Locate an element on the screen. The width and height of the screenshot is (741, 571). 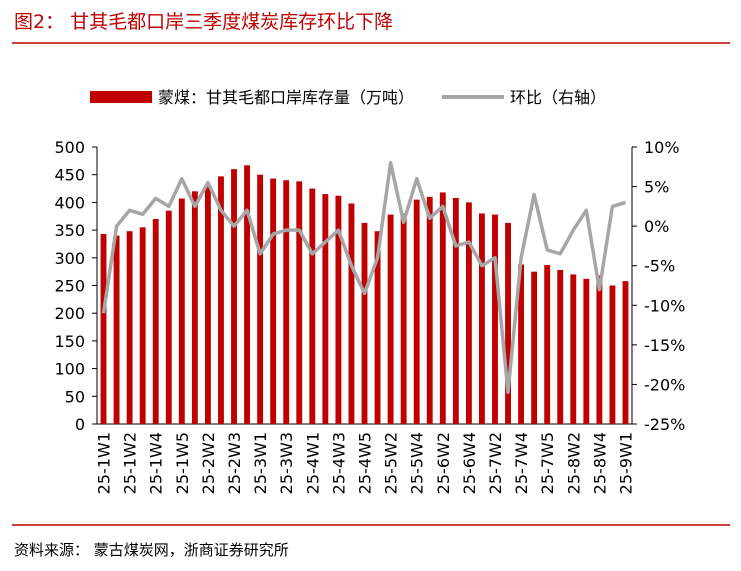
y2-tick-label: 5% is located at coordinates (656, 187).